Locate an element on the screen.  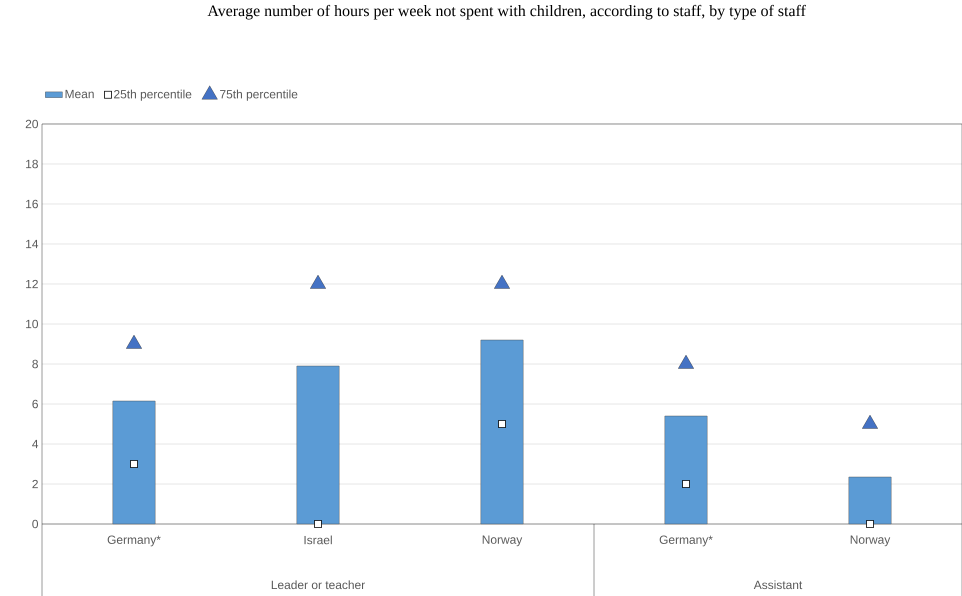
legend-label: 75th percentile is located at coordinates (259, 95).